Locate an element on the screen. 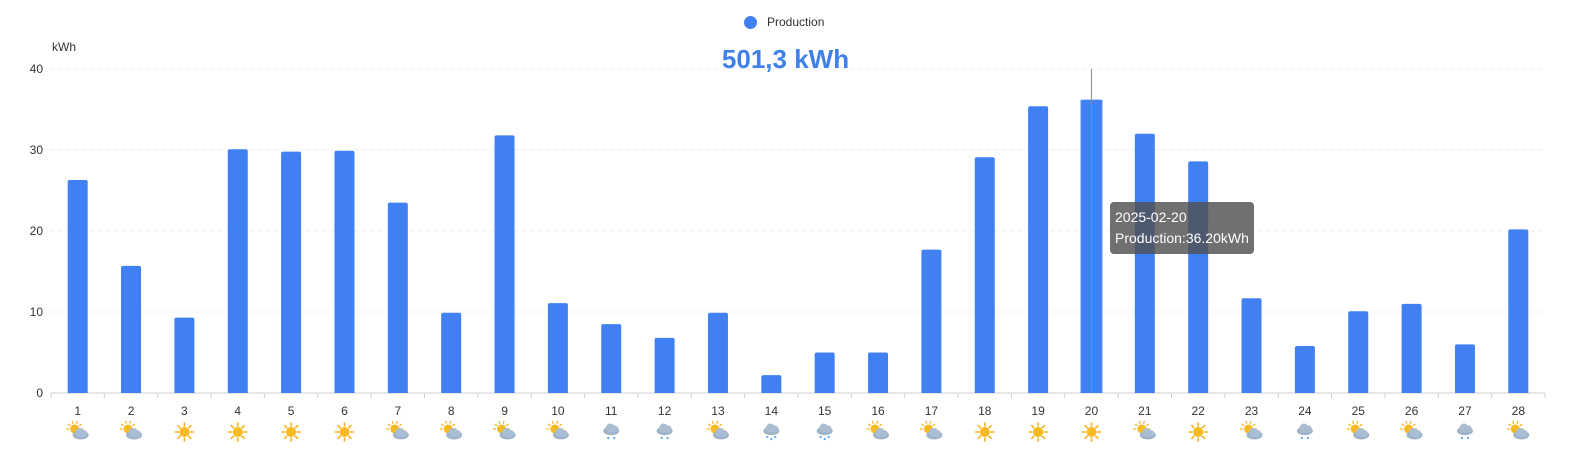  x-tick-label: 1 is located at coordinates (77, 411).